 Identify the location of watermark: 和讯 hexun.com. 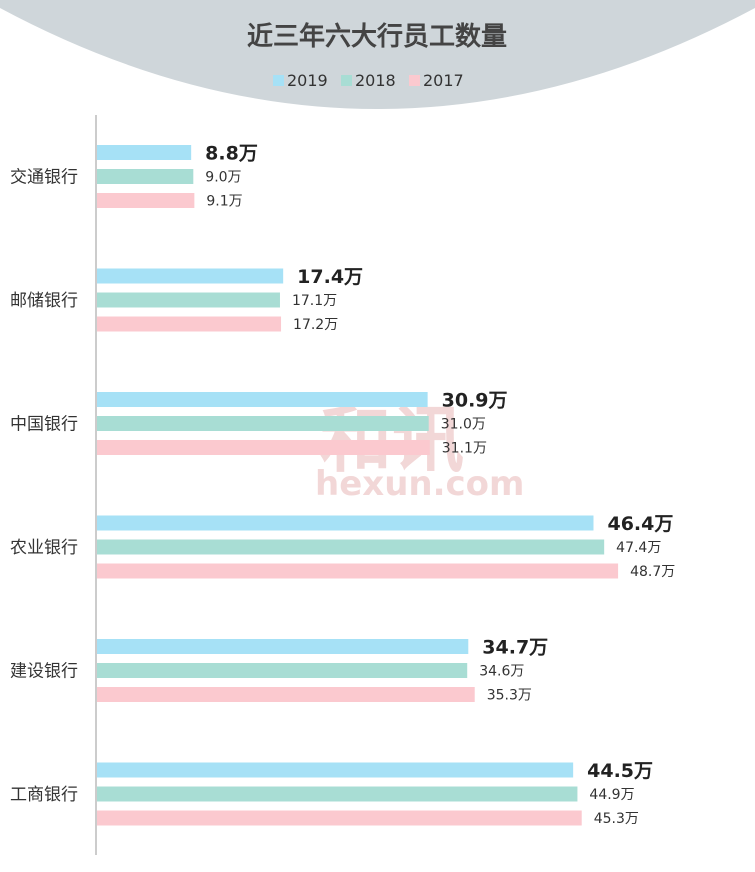
(419, 451).